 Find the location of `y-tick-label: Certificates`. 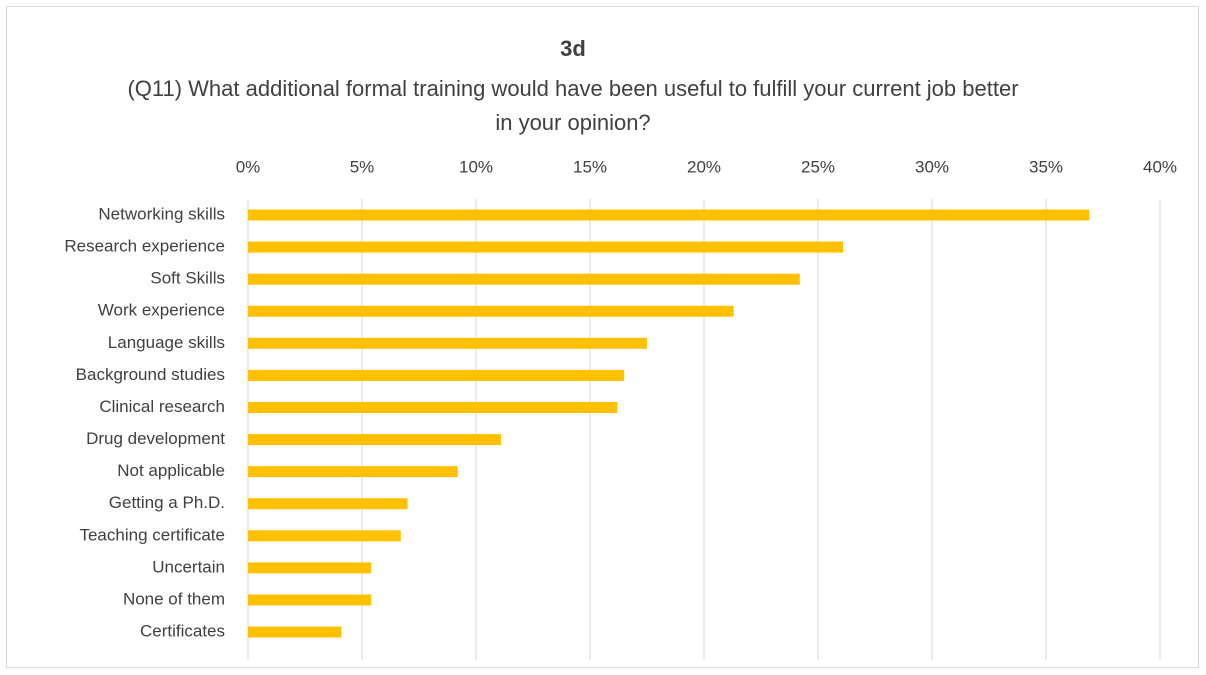

y-tick-label: Certificates is located at coordinates (182, 631).